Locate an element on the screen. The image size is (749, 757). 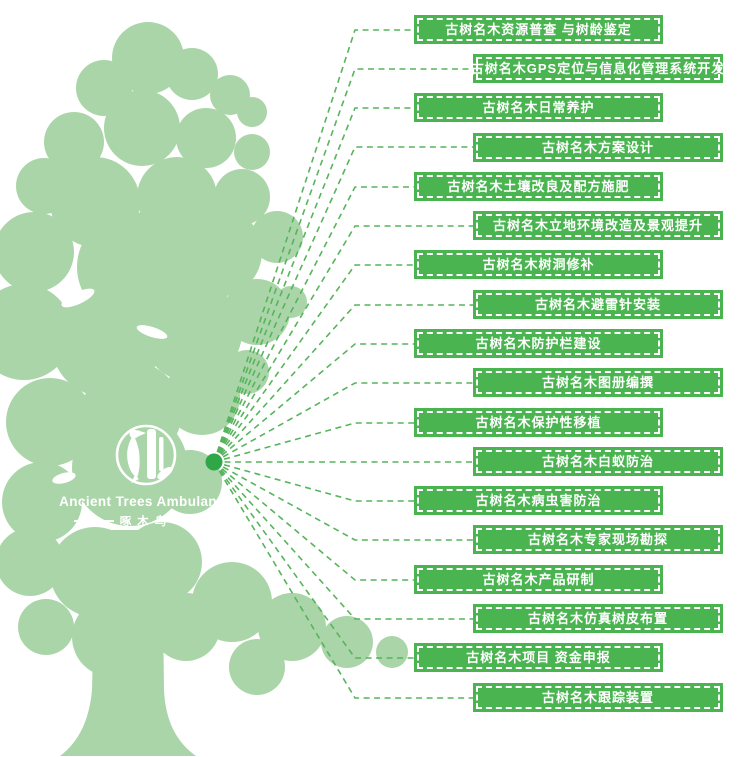
service-banner-hollow-repair: 古树名木树洞修补 is located at coordinates (538, 264).